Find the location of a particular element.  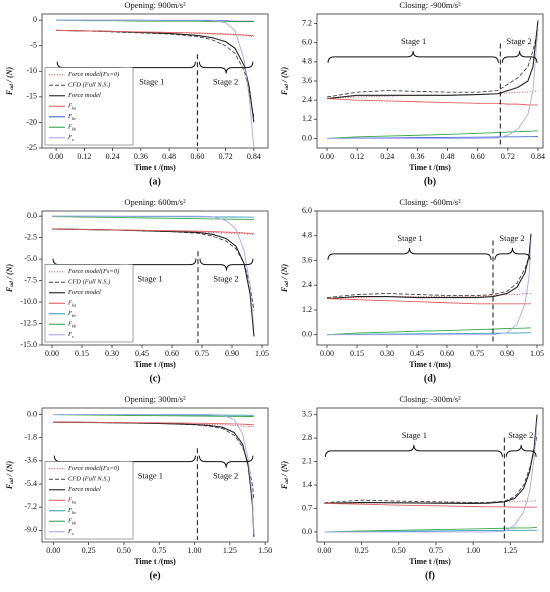

y-tick-label: -5.4 is located at coordinates (30, 483).